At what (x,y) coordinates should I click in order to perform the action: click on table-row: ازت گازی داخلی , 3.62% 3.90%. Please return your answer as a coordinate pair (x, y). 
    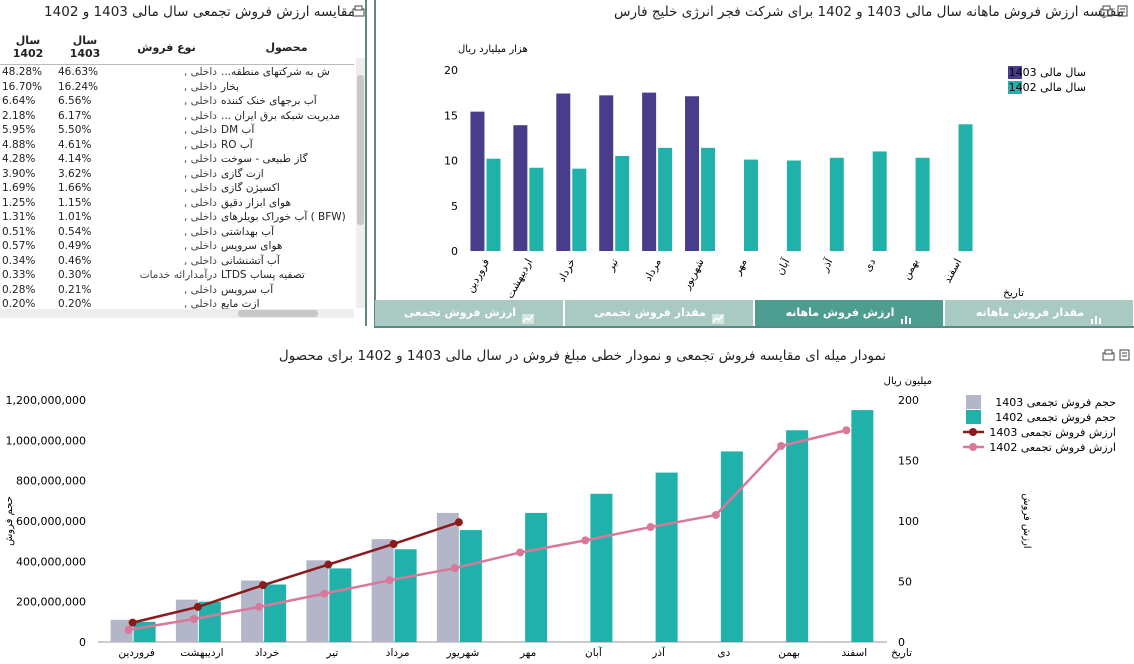
    Looking at the image, I should click on (177, 174).